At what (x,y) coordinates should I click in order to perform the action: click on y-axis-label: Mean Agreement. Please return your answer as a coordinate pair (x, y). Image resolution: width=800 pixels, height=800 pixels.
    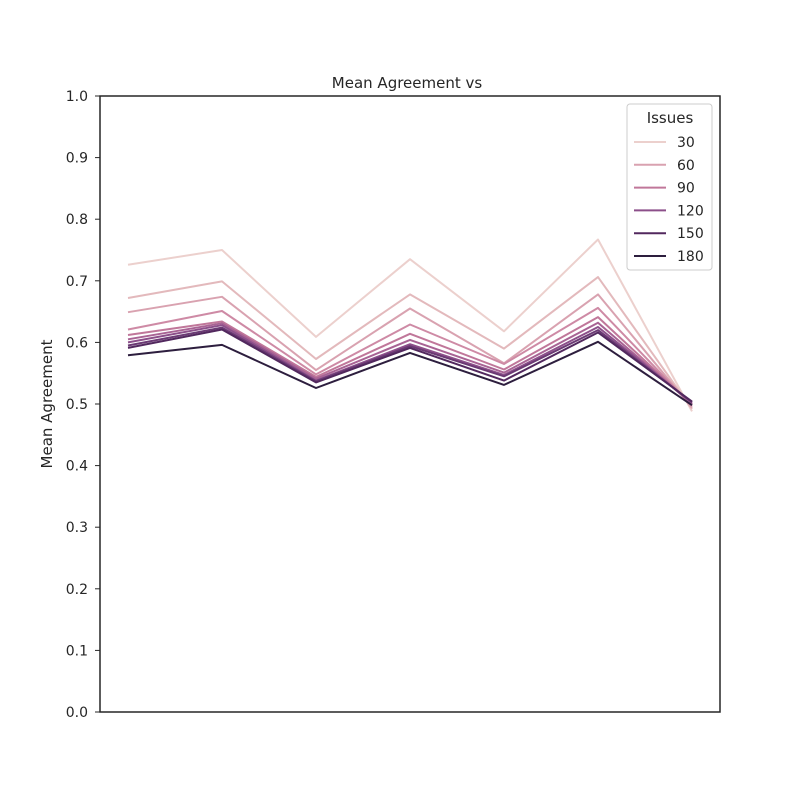
    Looking at the image, I should click on (47, 403).